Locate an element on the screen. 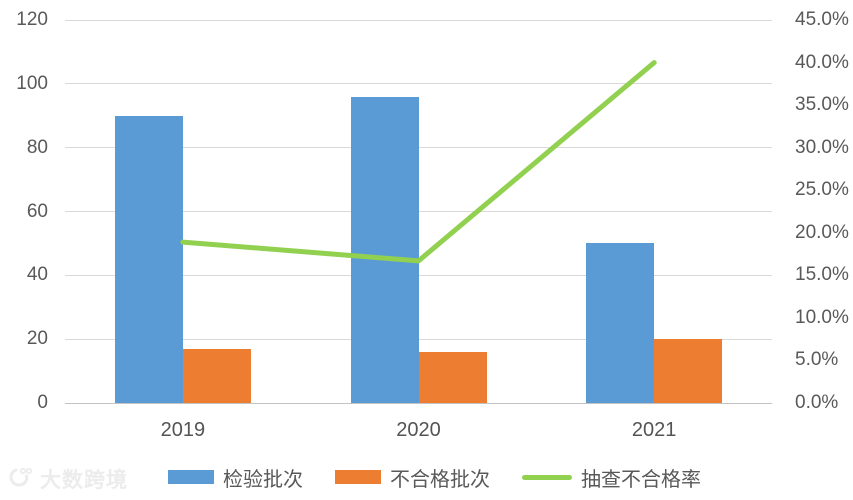 The width and height of the screenshot is (853, 500). legend-item-failure-rate: 抽查不合格率 is located at coordinates (611, 477).